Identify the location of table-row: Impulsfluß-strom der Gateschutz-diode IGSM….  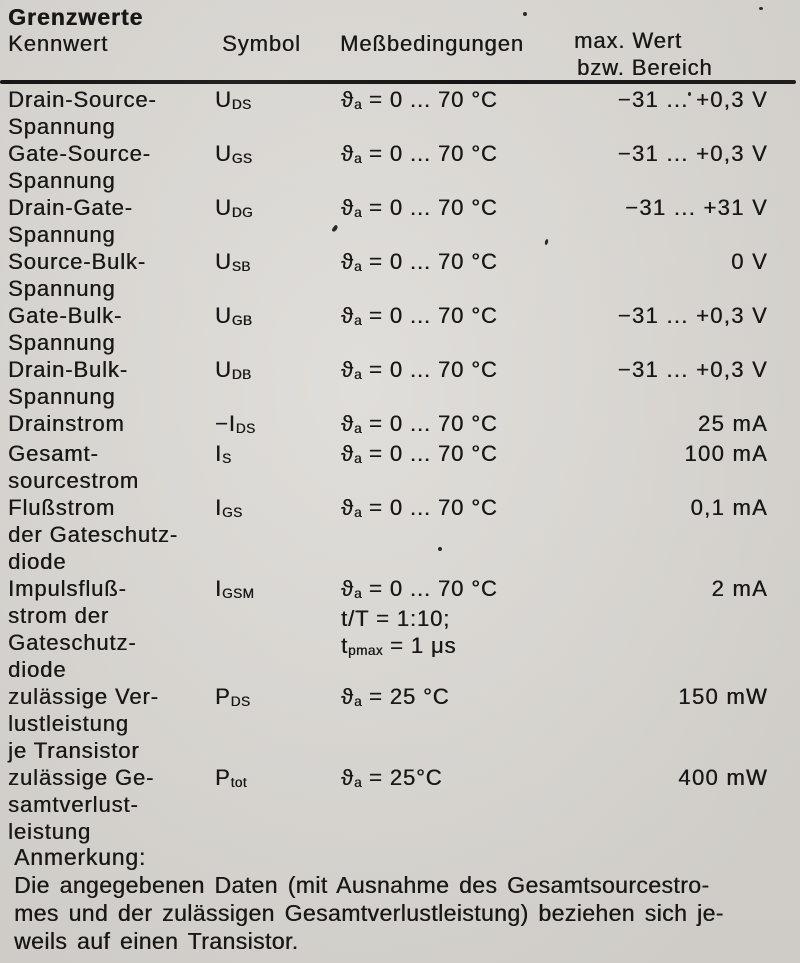
(388, 629).